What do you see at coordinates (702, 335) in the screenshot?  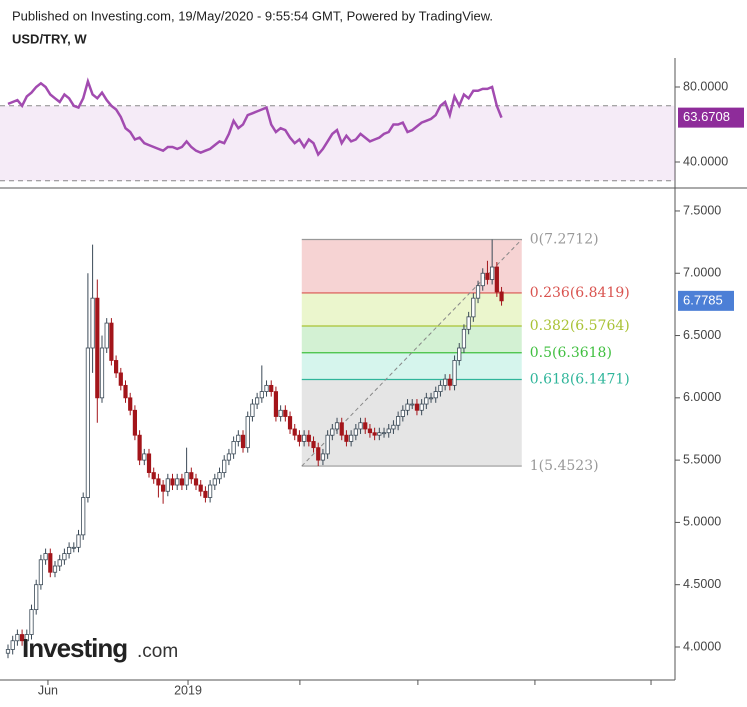 I see `y-tick-label: 6.5000` at bounding box center [702, 335].